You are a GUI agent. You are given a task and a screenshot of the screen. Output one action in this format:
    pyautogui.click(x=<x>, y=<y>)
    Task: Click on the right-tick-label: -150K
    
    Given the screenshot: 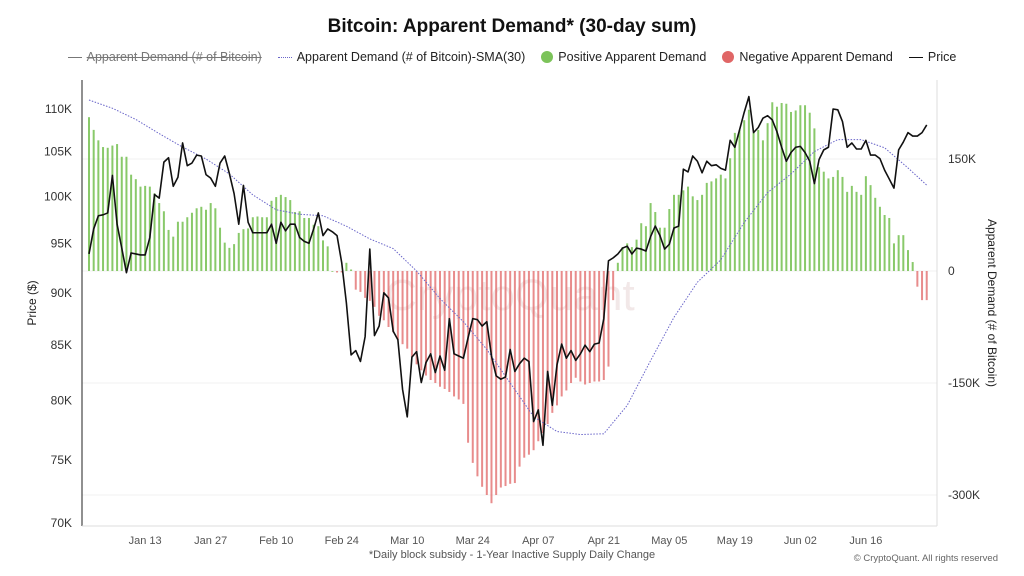 What is the action you would take?
    pyautogui.click(x=964, y=383)
    